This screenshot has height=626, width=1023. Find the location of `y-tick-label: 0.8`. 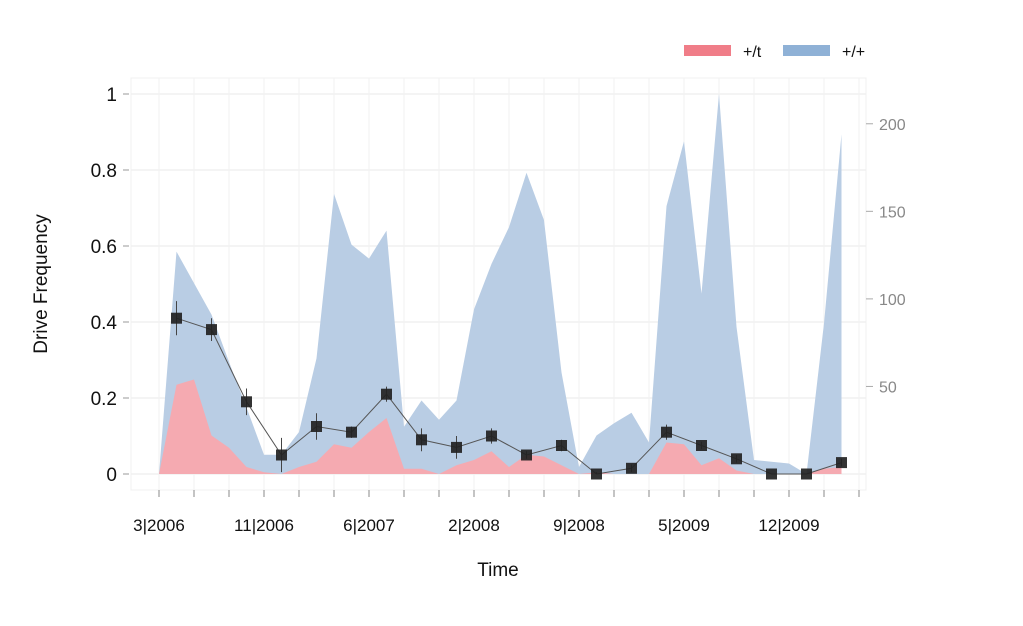

y-tick-label: 0.8 is located at coordinates (104, 171).